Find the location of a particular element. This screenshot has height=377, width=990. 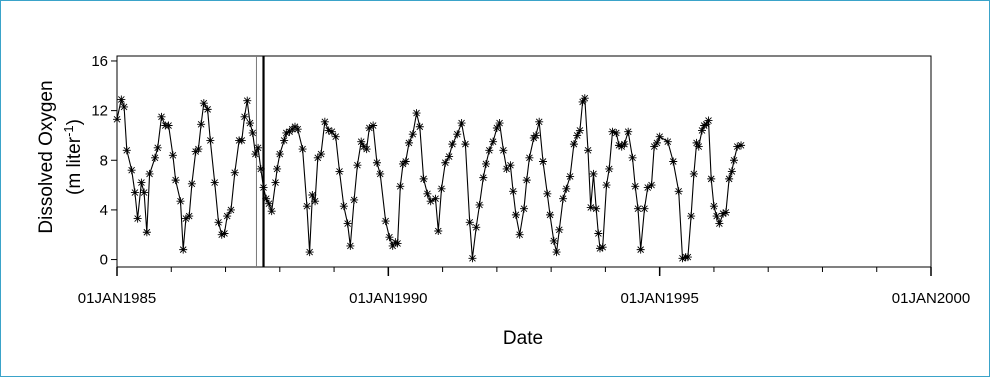

y-tick-label: 4 is located at coordinates (104, 210).